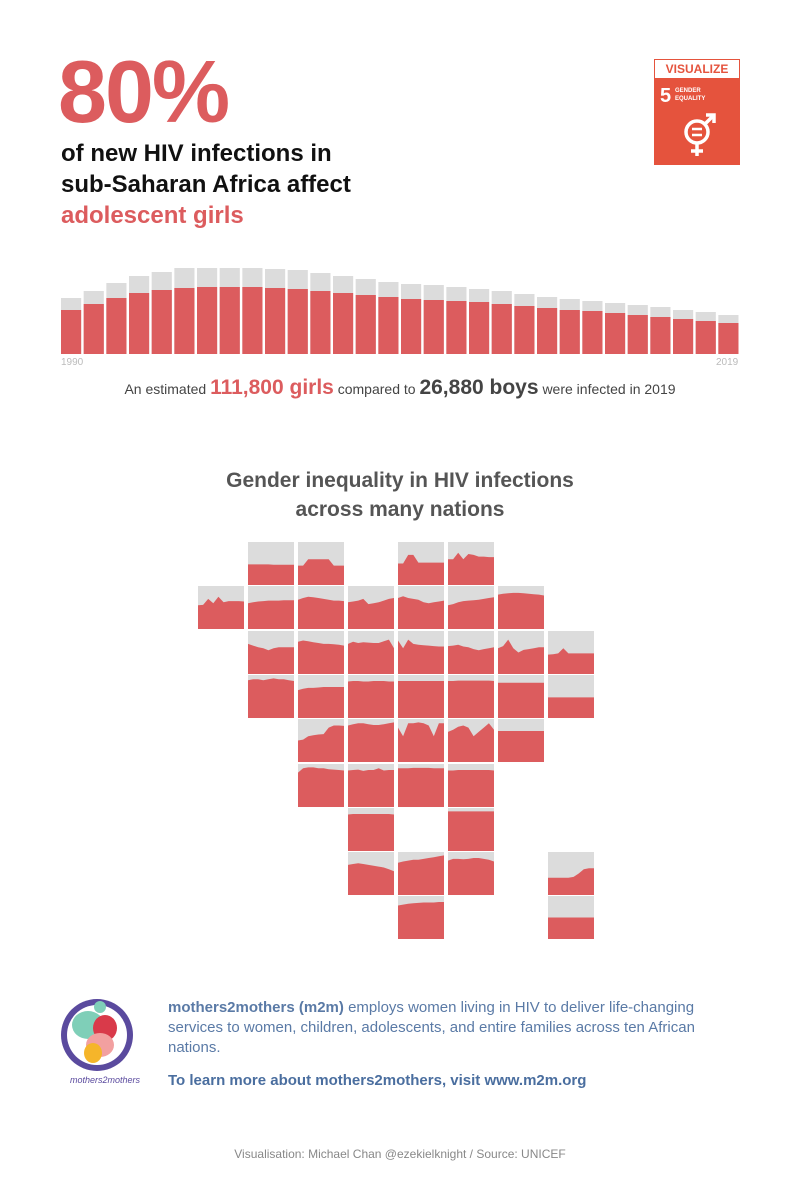 The width and height of the screenshot is (800, 1200). What do you see at coordinates (139, 323) in the screenshot?
I see `bar-girls-1993` at bounding box center [139, 323].